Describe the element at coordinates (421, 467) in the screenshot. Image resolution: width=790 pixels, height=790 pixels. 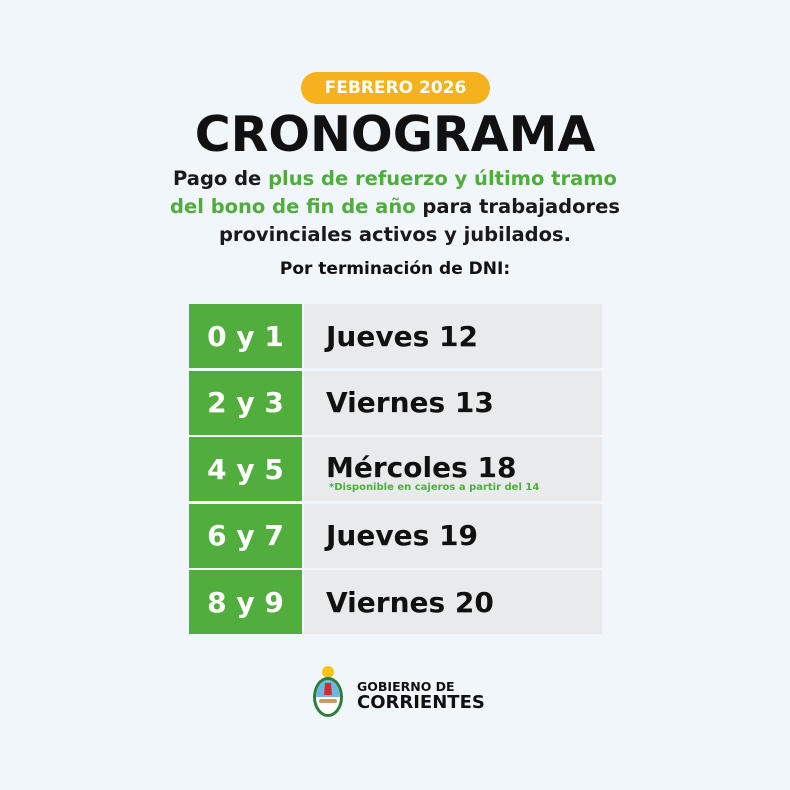
I see `payment-day: Mércoles 18` at that location.